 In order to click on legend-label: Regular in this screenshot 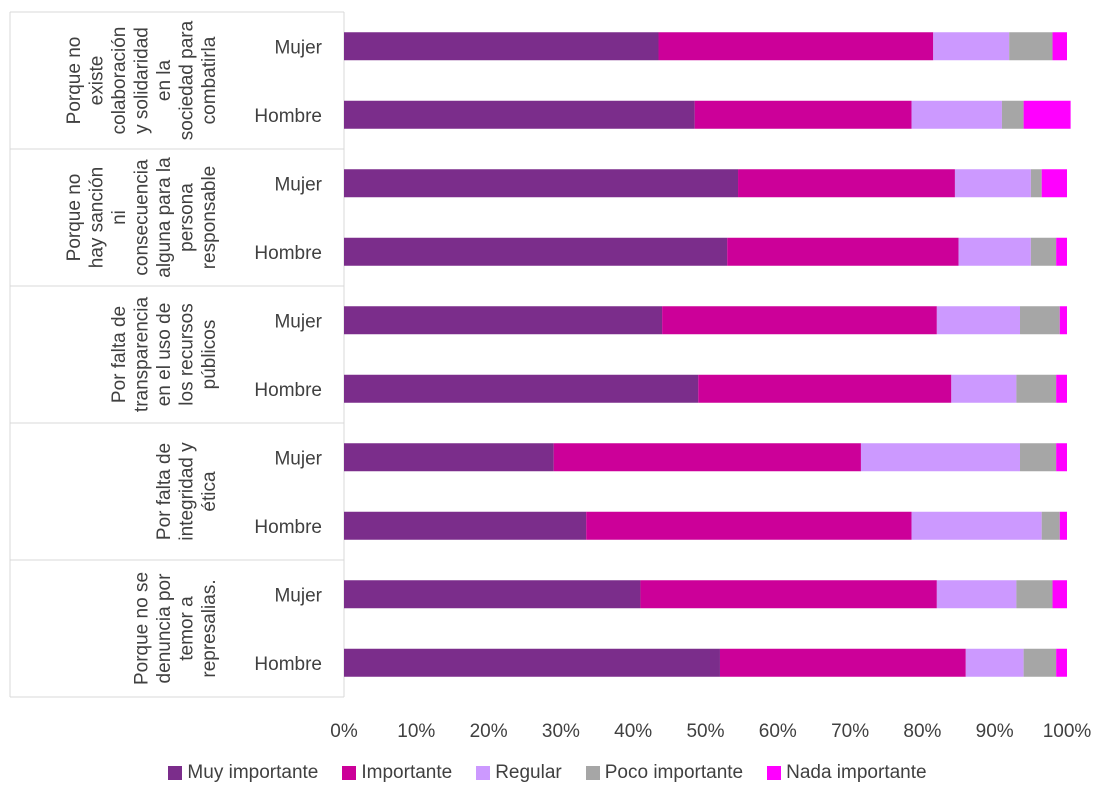, I will do `click(528, 772)`.